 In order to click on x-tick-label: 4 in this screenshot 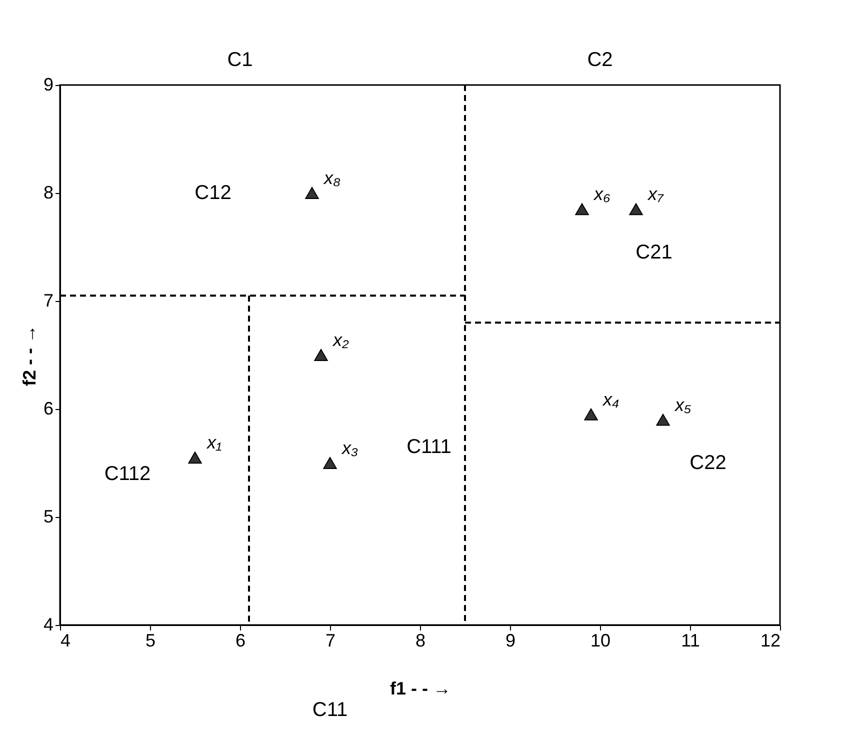, I will do `click(65, 640)`.